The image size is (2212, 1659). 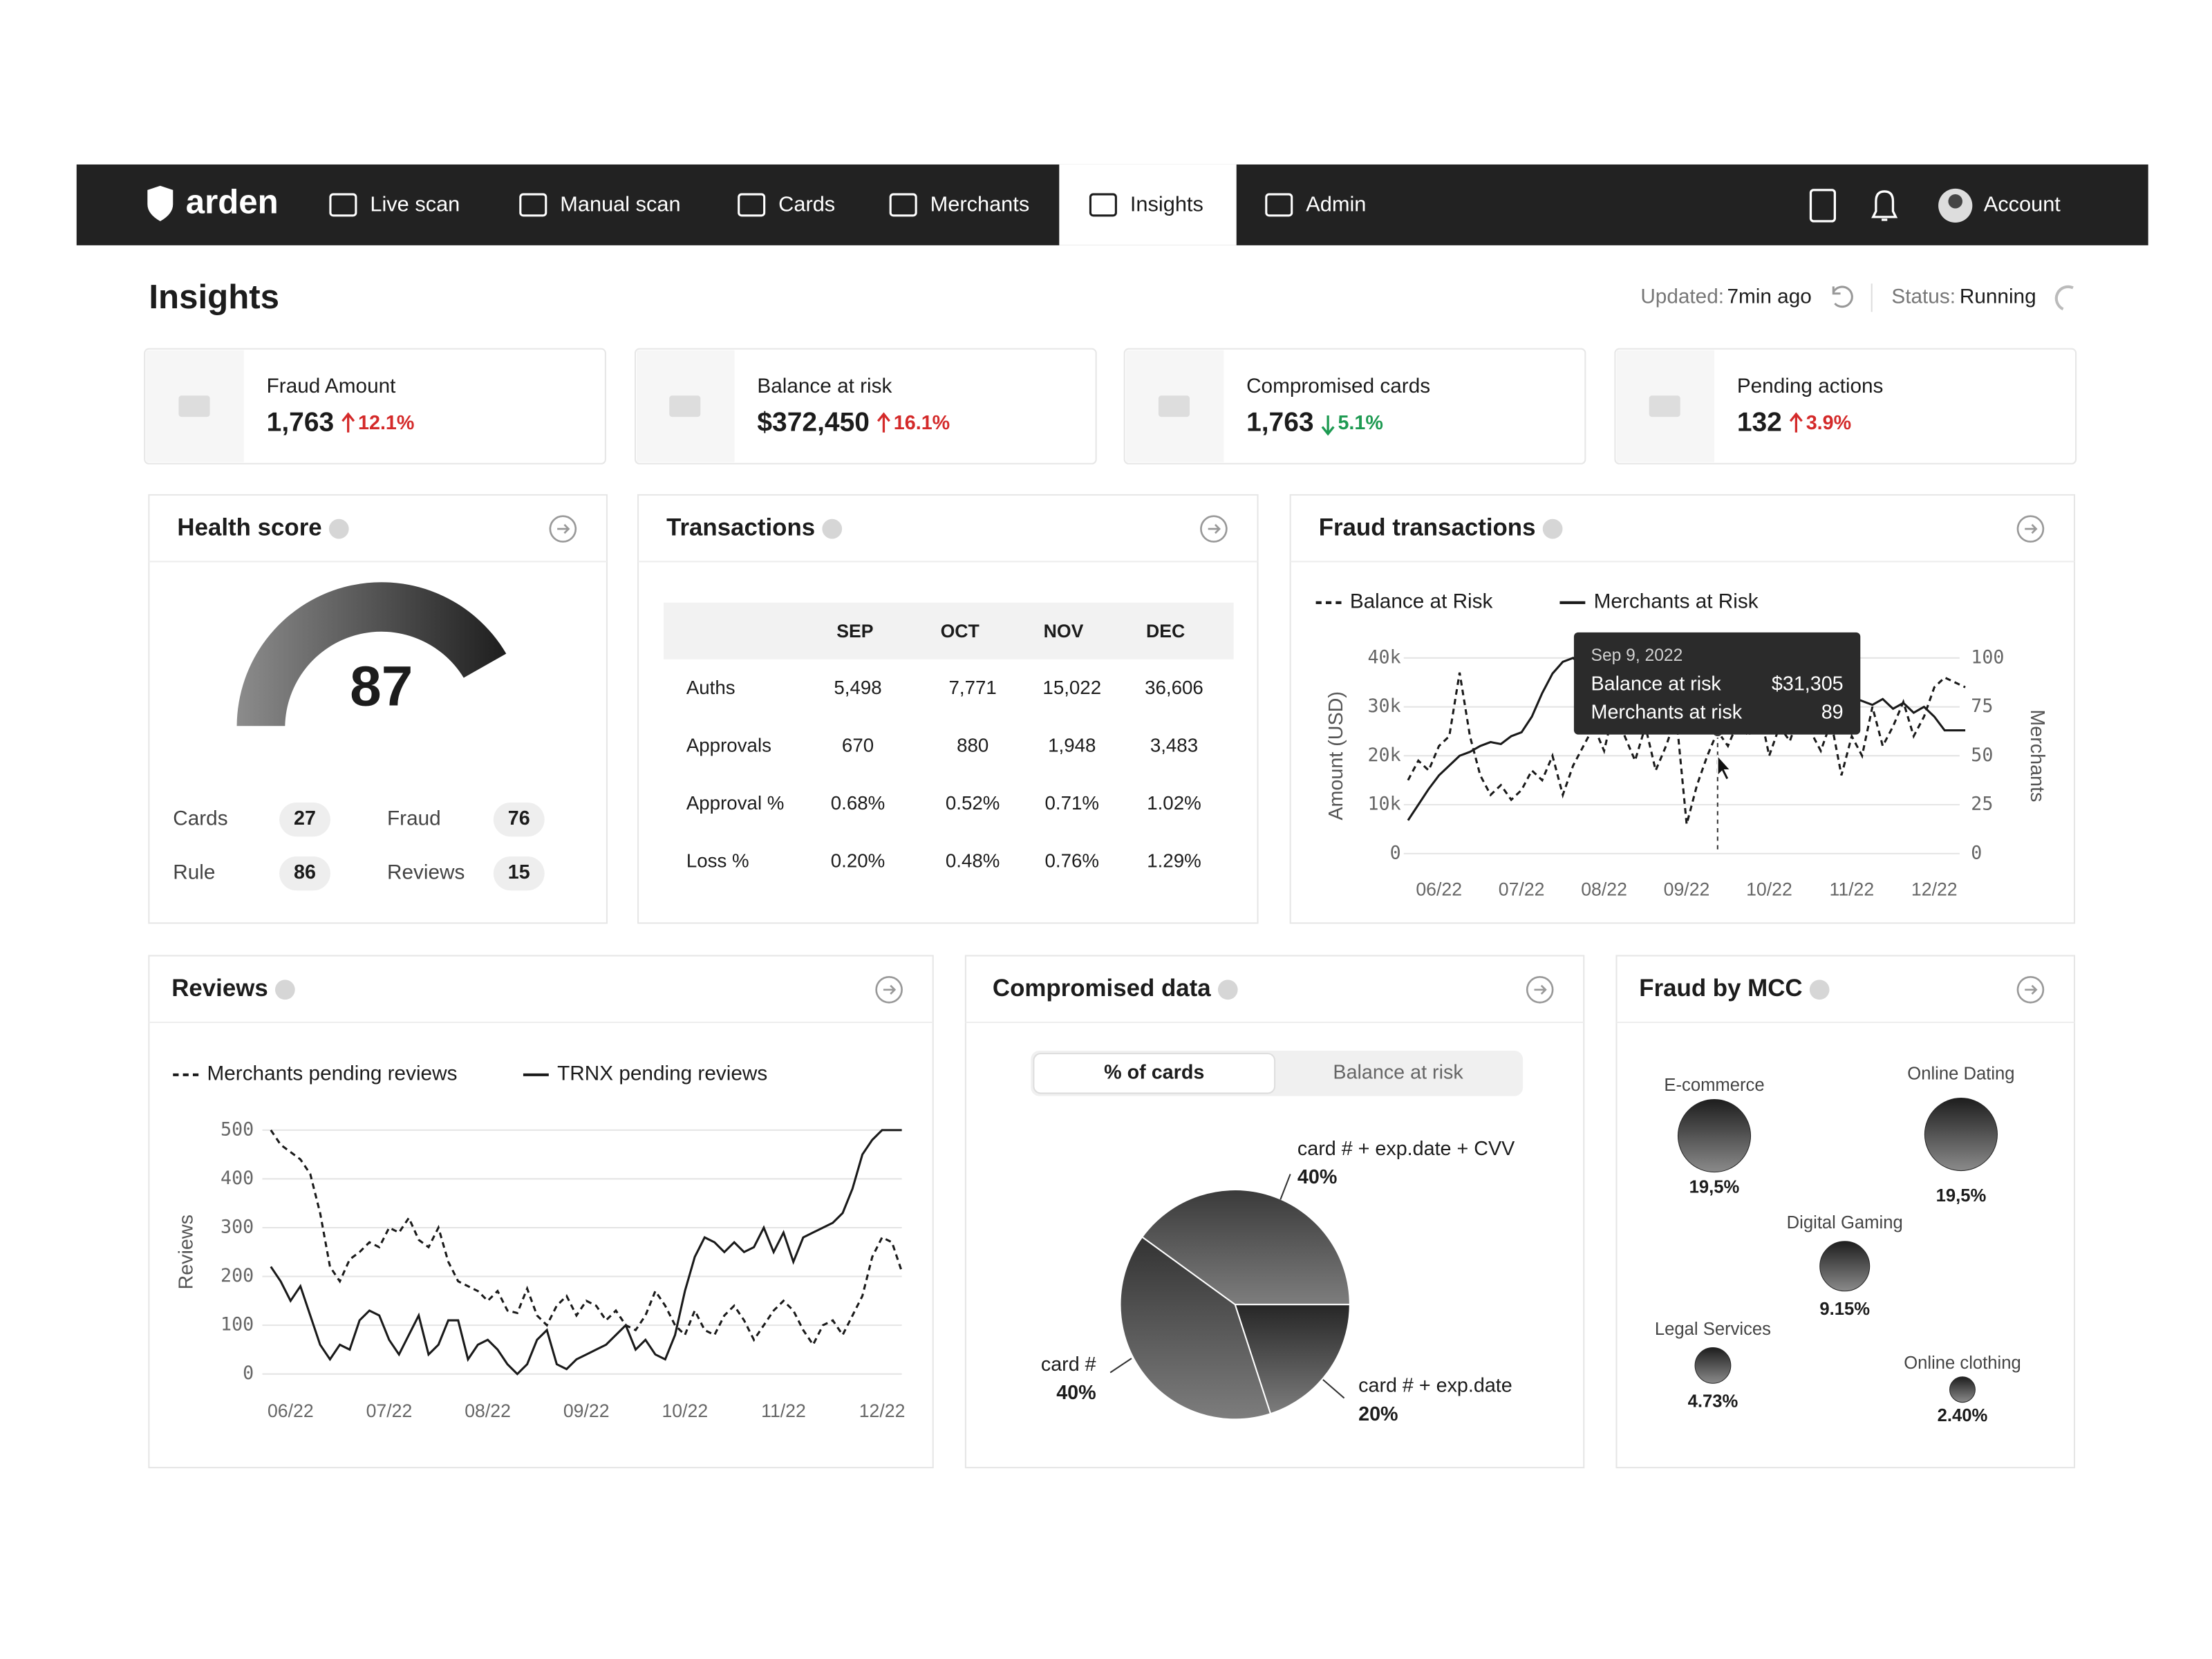 I want to click on y-tick-label: 100, so click(x=238, y=1324).